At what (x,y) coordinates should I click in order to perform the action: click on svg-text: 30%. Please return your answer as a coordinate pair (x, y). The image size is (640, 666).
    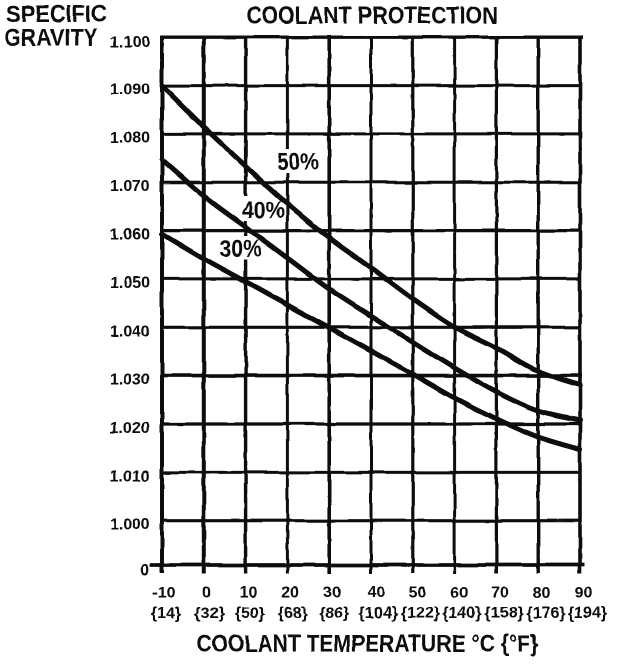
    Looking at the image, I should click on (241, 249).